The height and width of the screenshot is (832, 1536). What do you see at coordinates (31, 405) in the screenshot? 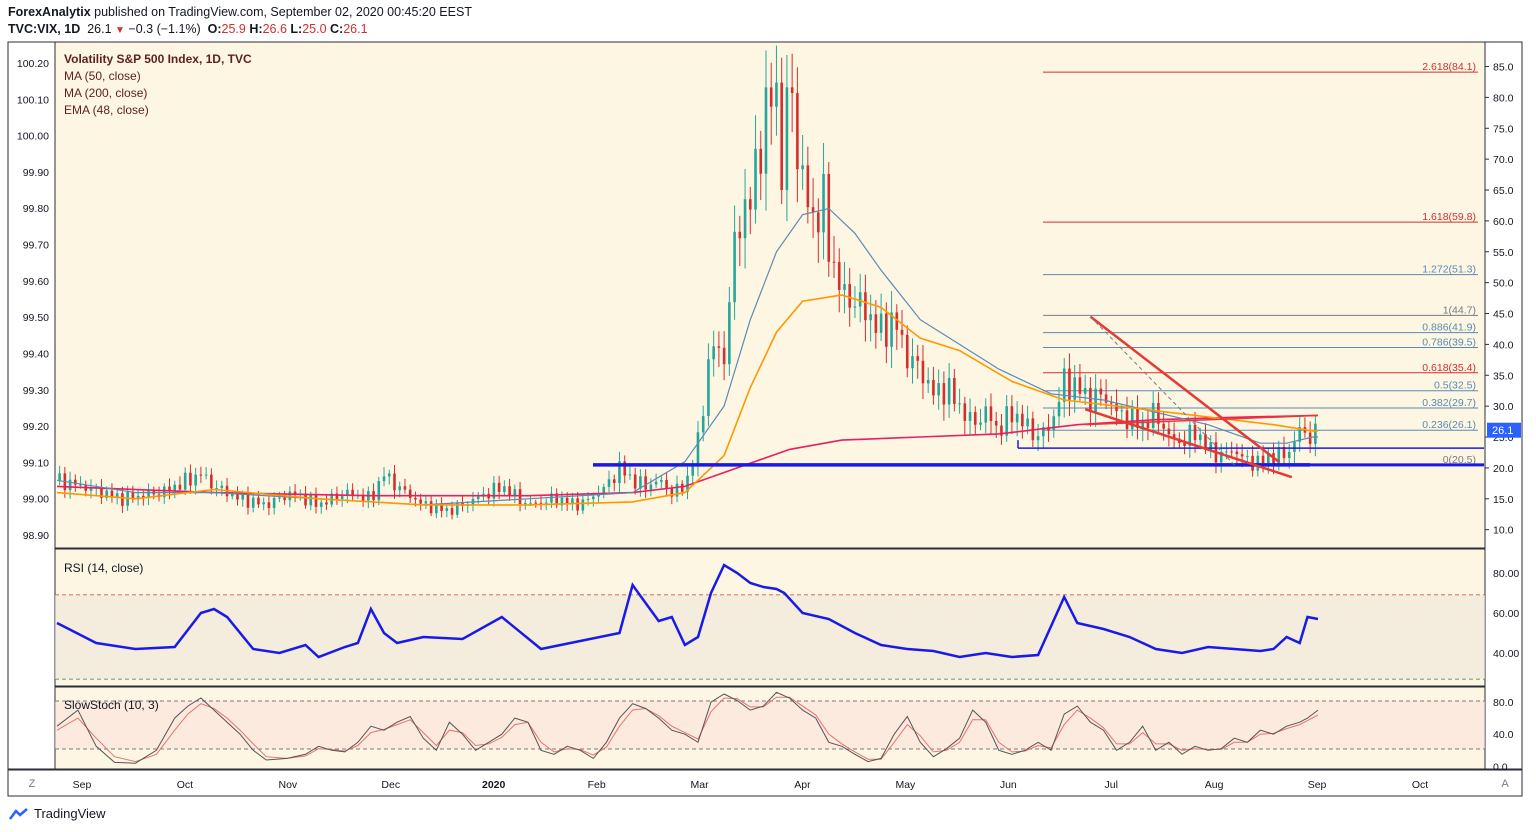
I see `left-axis` at bounding box center [31, 405].